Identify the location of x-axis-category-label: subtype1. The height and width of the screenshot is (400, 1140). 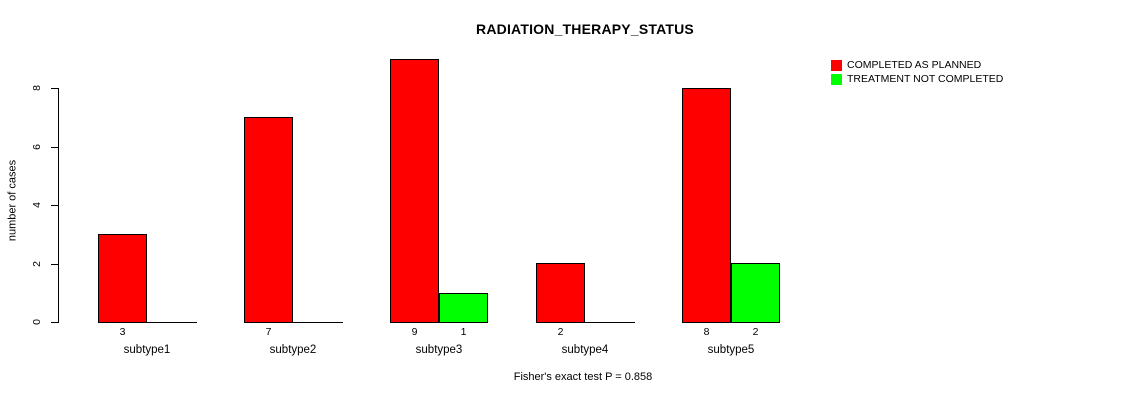
(147, 350).